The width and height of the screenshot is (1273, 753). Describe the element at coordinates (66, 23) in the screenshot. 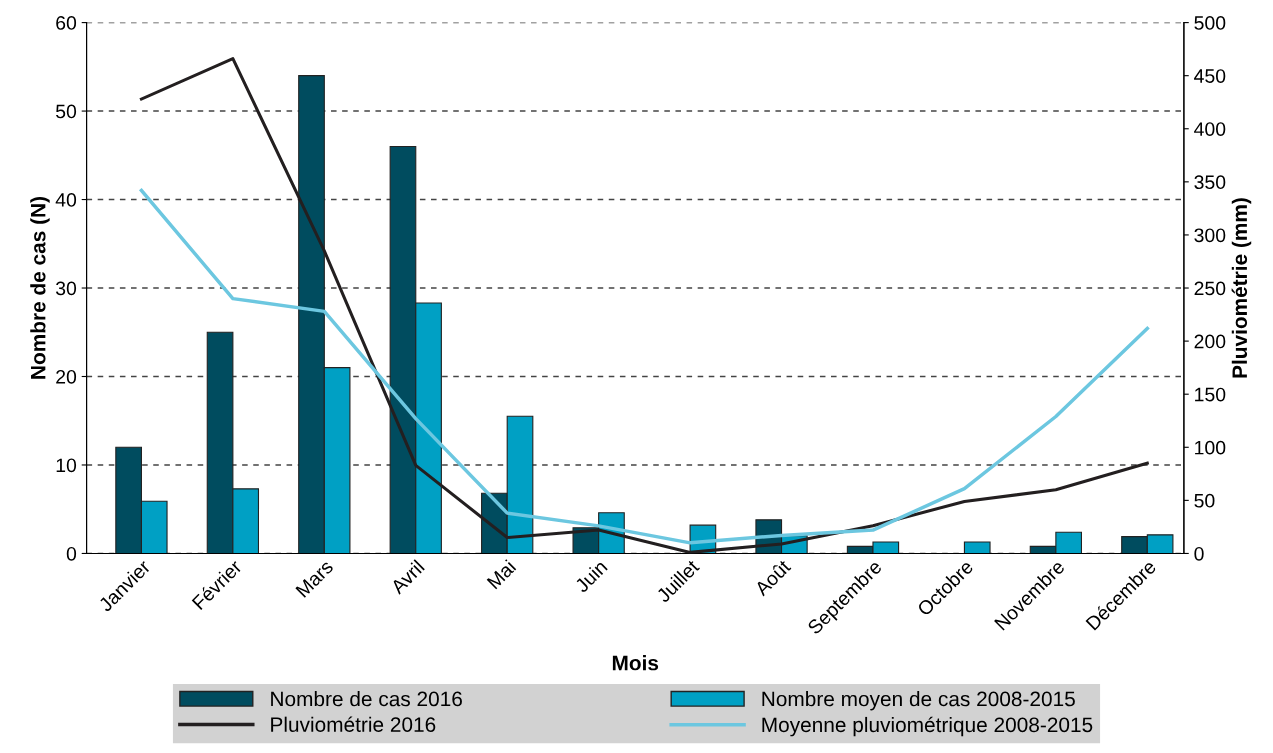

I see `y-tick-label: 60` at that location.